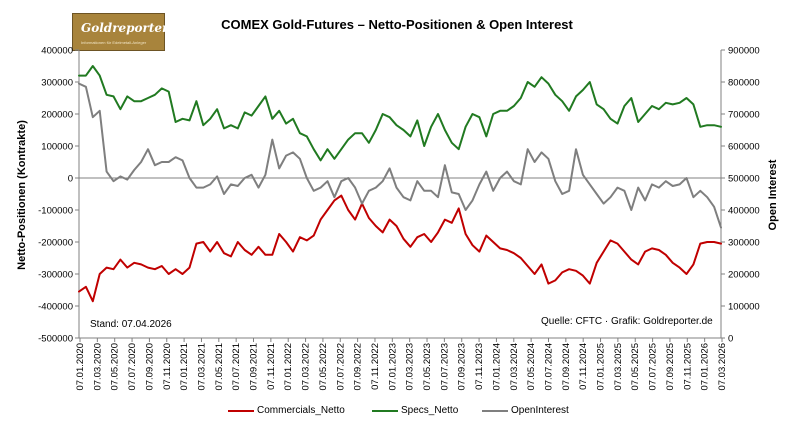 The width and height of the screenshot is (794, 430). Describe the element at coordinates (131, 324) in the screenshot. I see `stand-annotation: Stand: 07.04.2026` at that location.